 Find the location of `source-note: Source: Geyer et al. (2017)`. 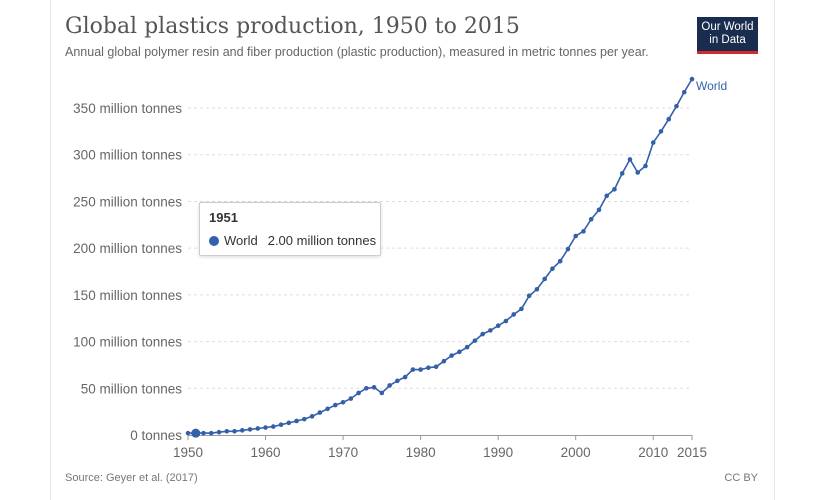

source-note: Source: Geyer et al. (2017) is located at coordinates (131, 478).